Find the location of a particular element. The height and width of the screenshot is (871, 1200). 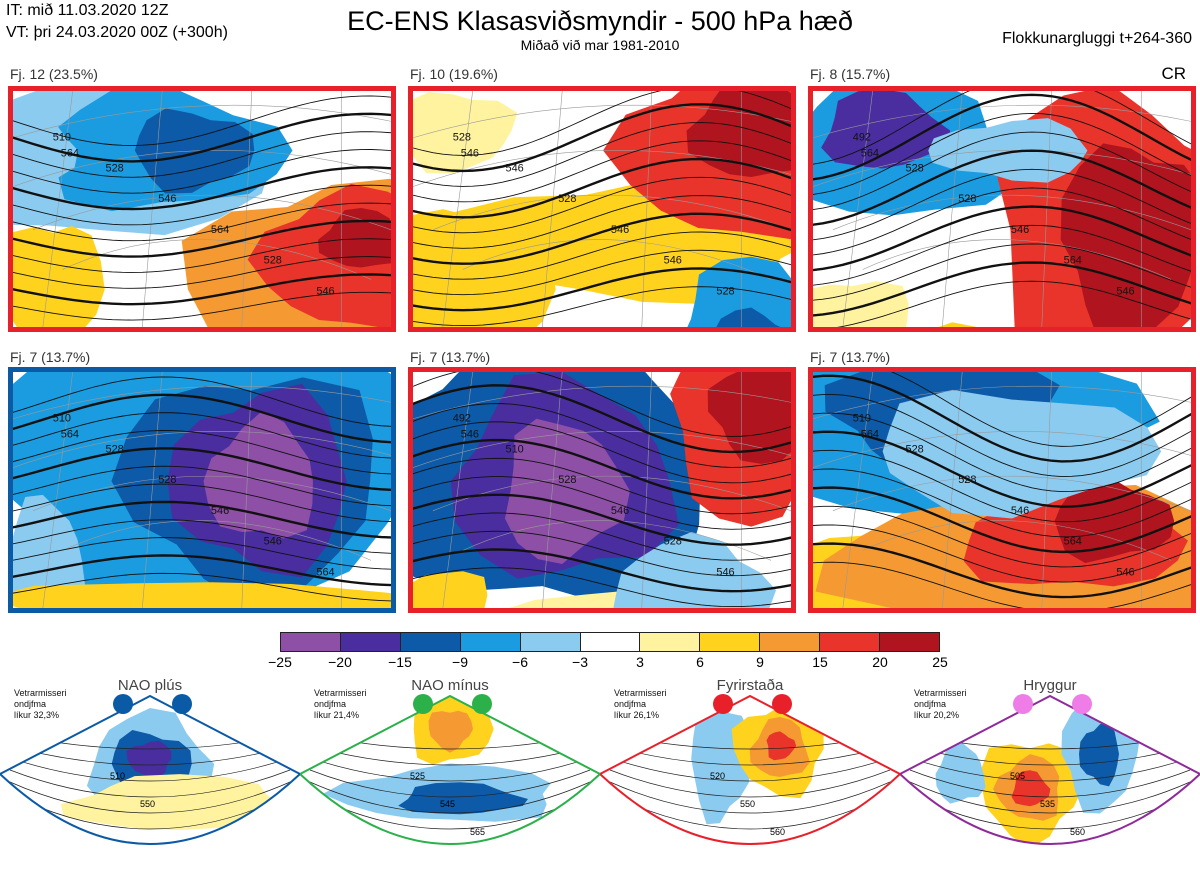

contour-label: 564 is located at coordinates (220, 230).